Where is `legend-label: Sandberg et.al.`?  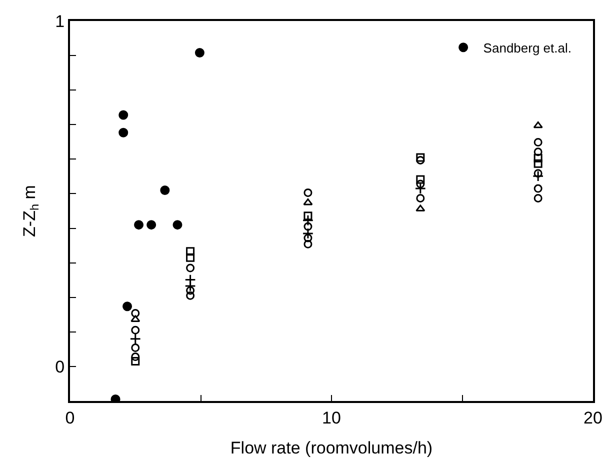 legend-label: Sandberg et.al. is located at coordinates (527, 48).